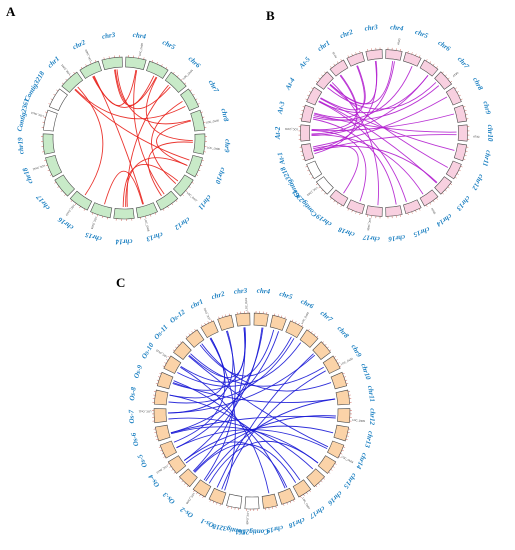 The height and width of the screenshot is (550, 515). I want to click on gene-label: LOC_Os08, so click(147, 225).